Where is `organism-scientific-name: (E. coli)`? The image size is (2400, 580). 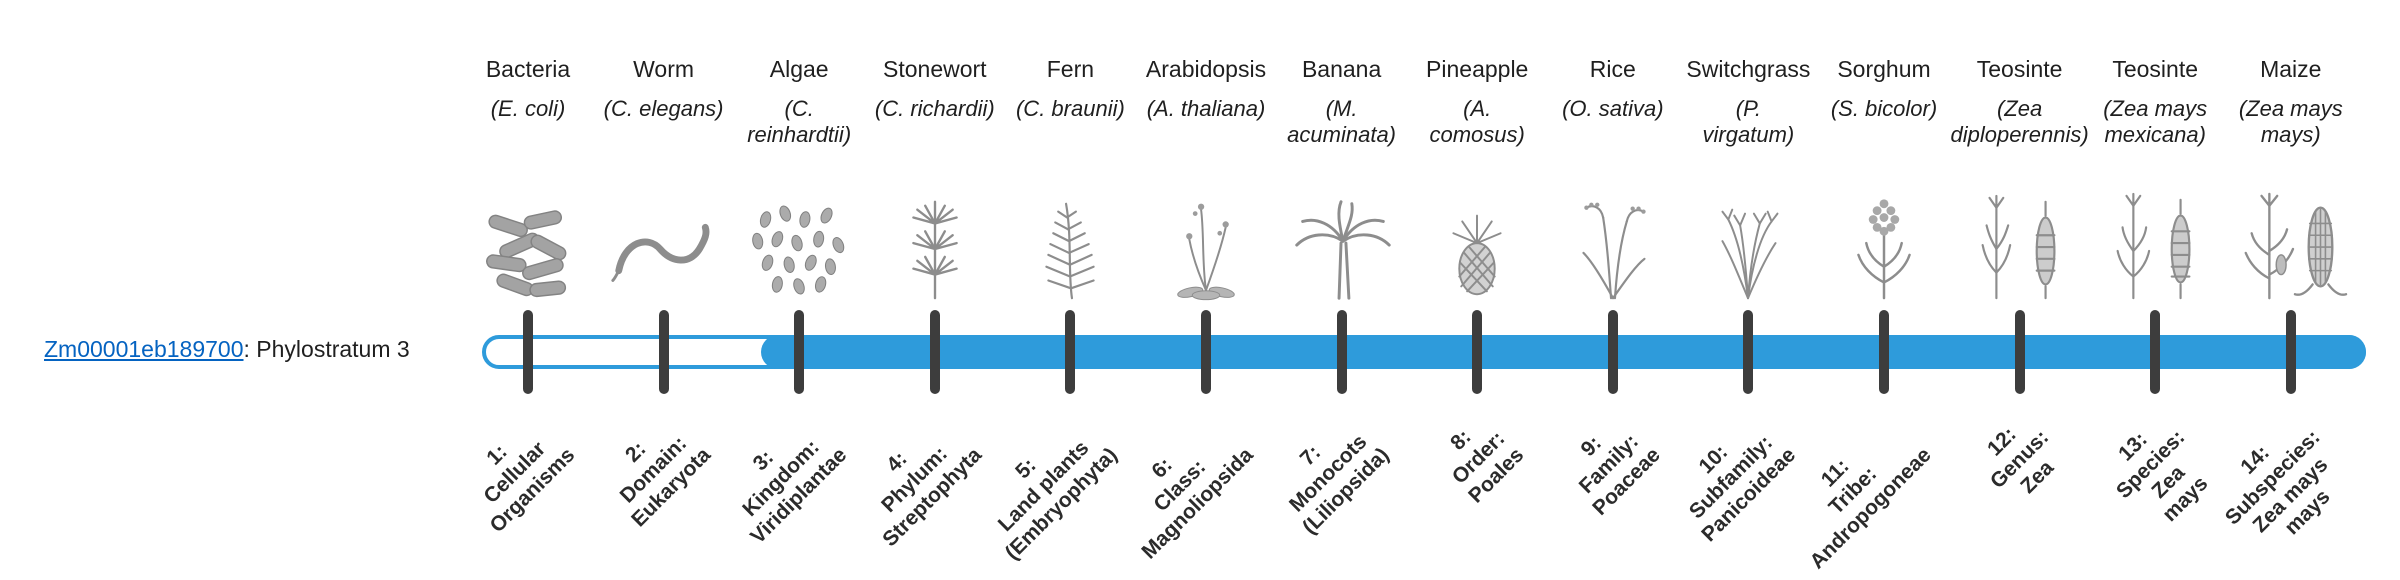 organism-scientific-name: (E. coli) is located at coordinates (528, 108).